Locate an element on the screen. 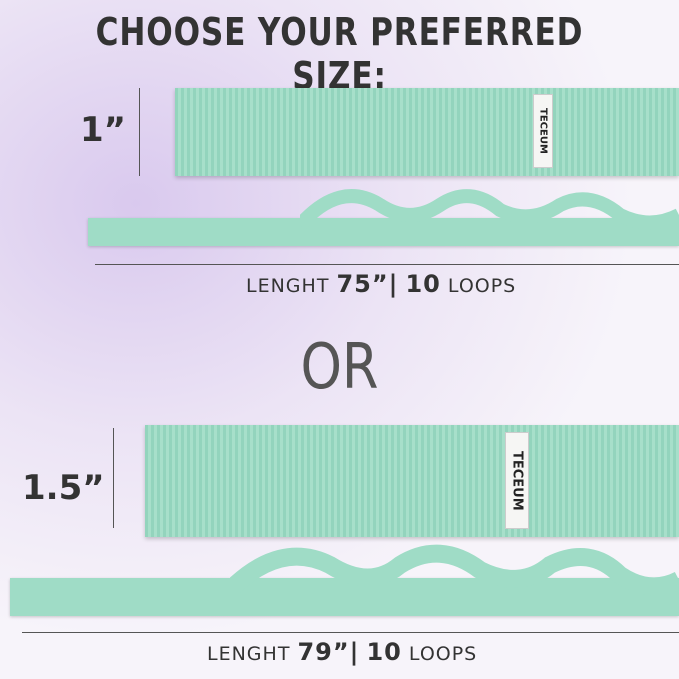  length-value: 75” is located at coordinates (362, 284).